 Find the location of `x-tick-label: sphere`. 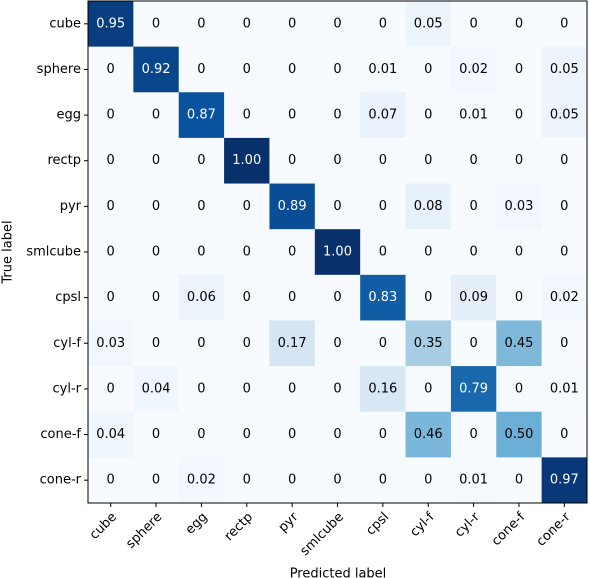

x-tick-label: sphere is located at coordinates (144, 531).